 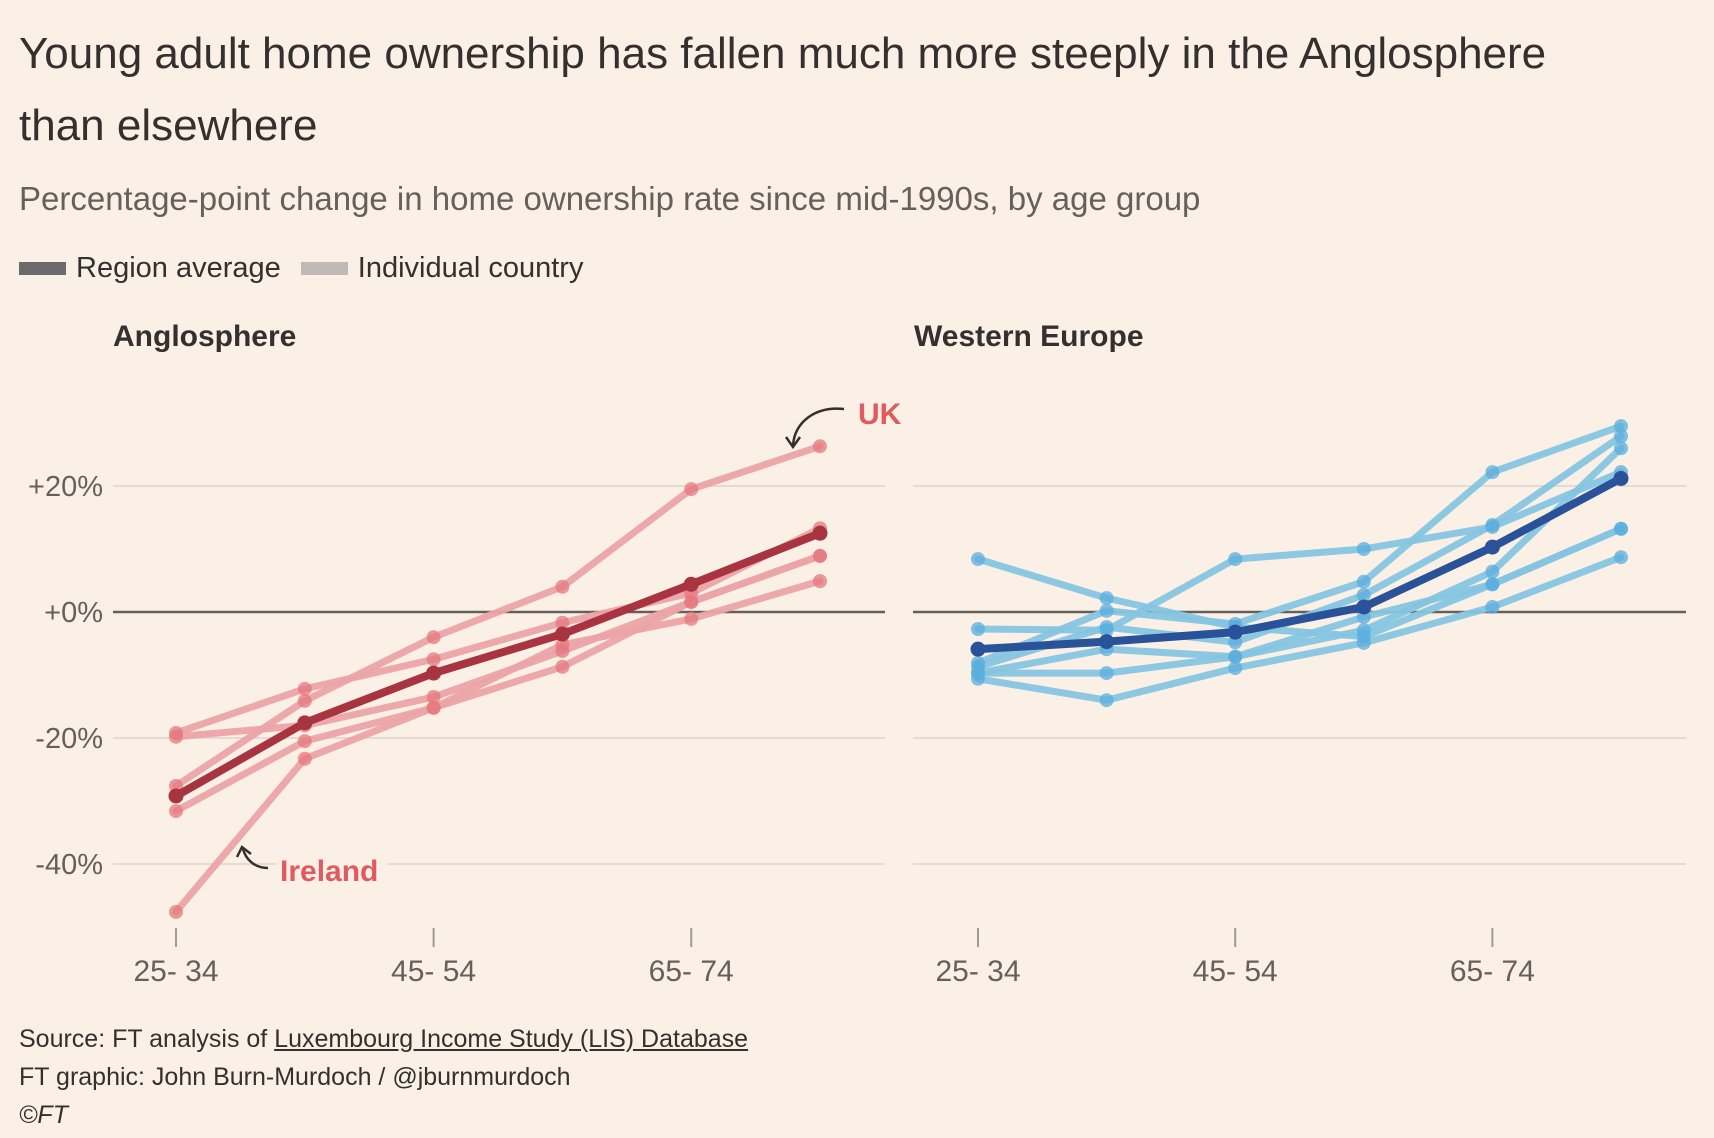 I want to click on y-tick-label: -20%, so click(x=69, y=739).